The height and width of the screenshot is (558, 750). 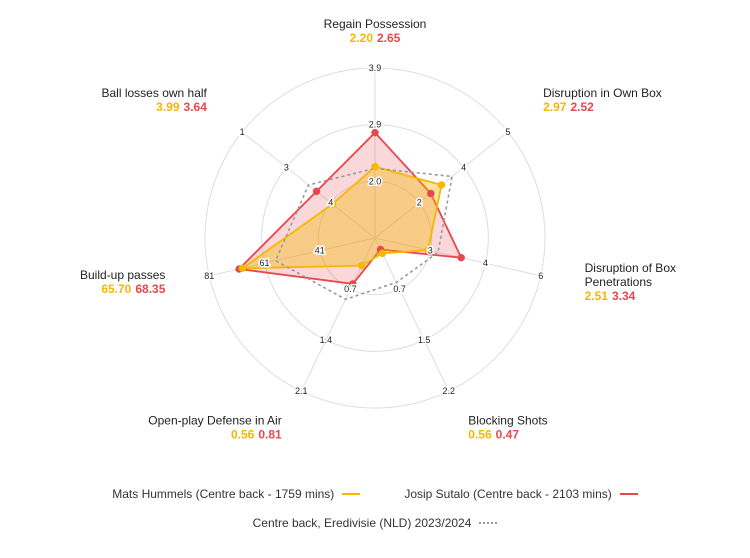 What do you see at coordinates (362, 523) in the screenshot?
I see `legend-label-benchmark: Centre back, Eredivisie (NLD) 2023/2024` at bounding box center [362, 523].